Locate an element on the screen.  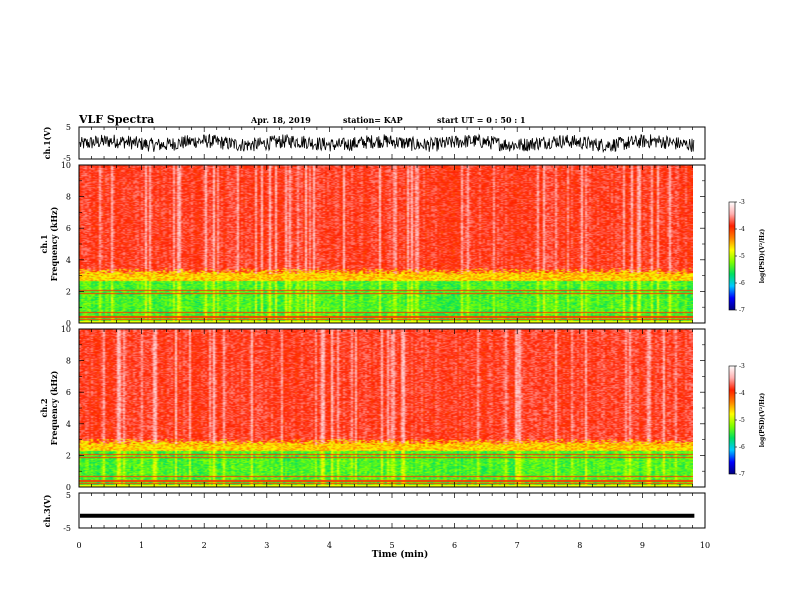
ch1-waveform-ticks is located at coordinates (392, 143).